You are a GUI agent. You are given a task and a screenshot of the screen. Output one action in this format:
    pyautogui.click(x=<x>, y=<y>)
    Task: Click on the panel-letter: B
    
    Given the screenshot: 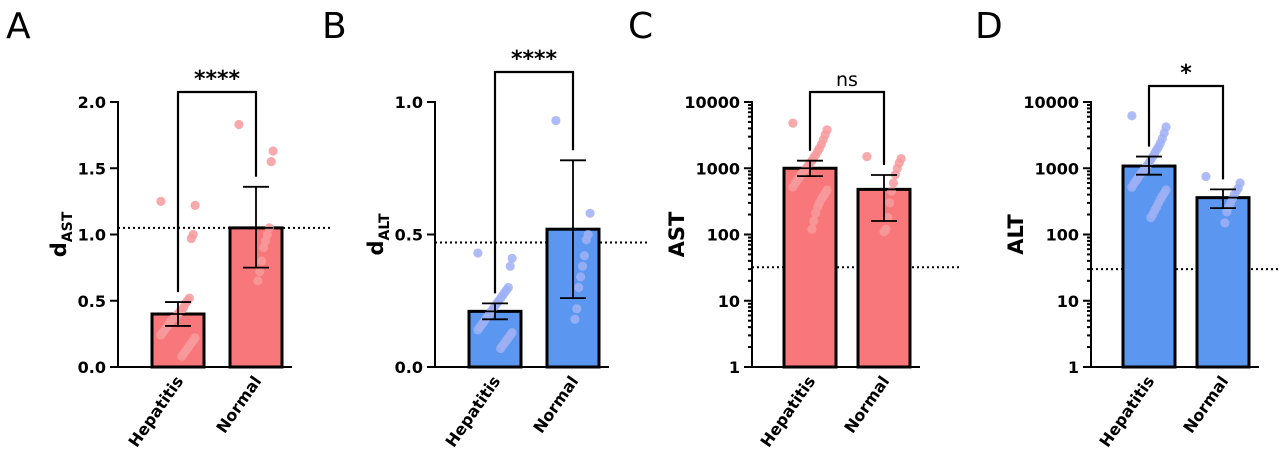 What is the action you would take?
    pyautogui.click(x=334, y=26)
    